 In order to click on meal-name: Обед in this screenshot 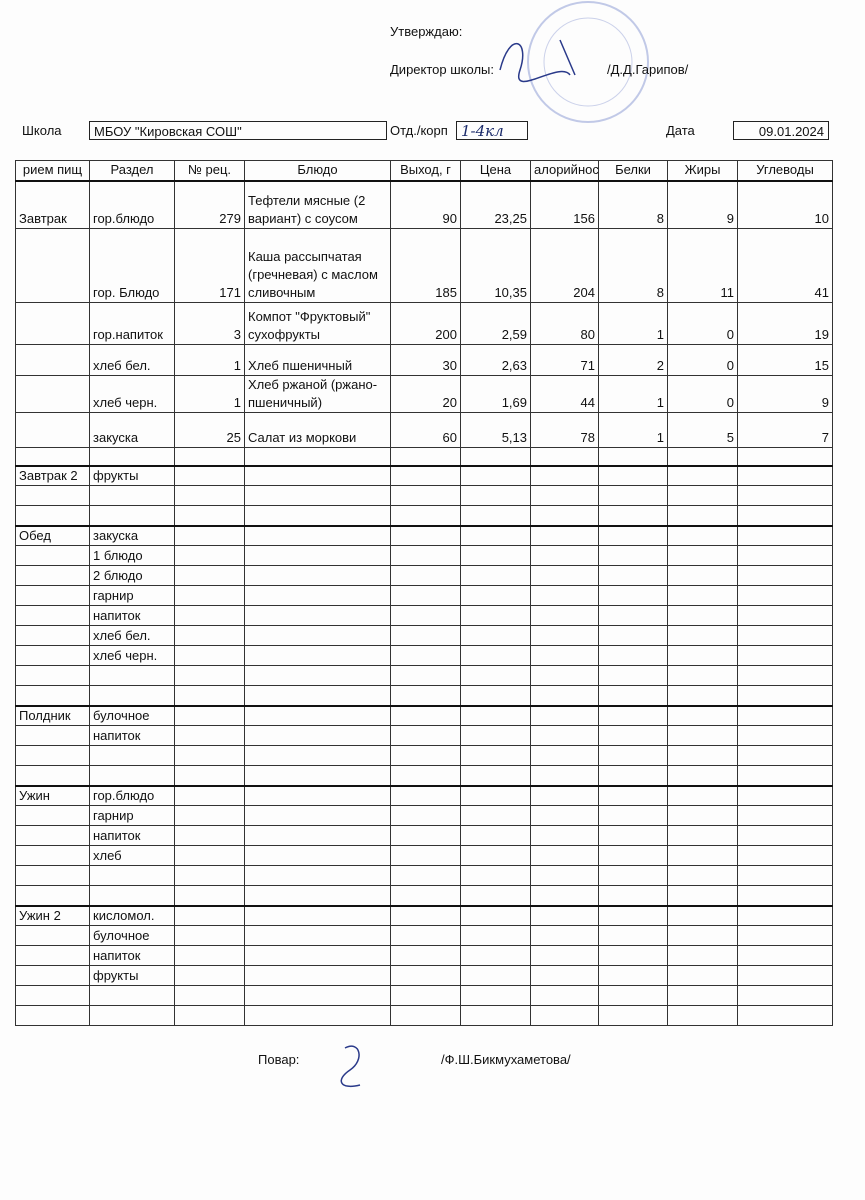, I will do `click(52, 535)`.